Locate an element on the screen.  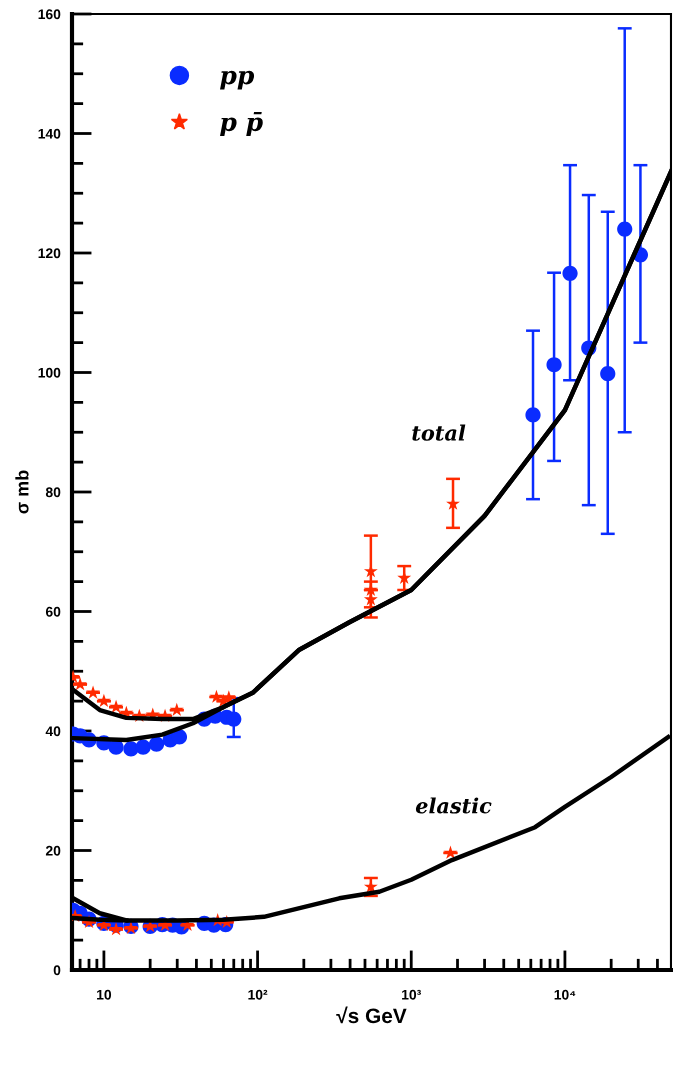
annotation: total is located at coordinates (439, 432).